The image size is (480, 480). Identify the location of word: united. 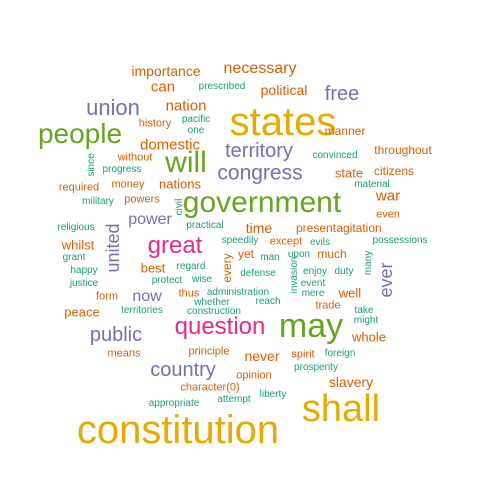
(113, 248).